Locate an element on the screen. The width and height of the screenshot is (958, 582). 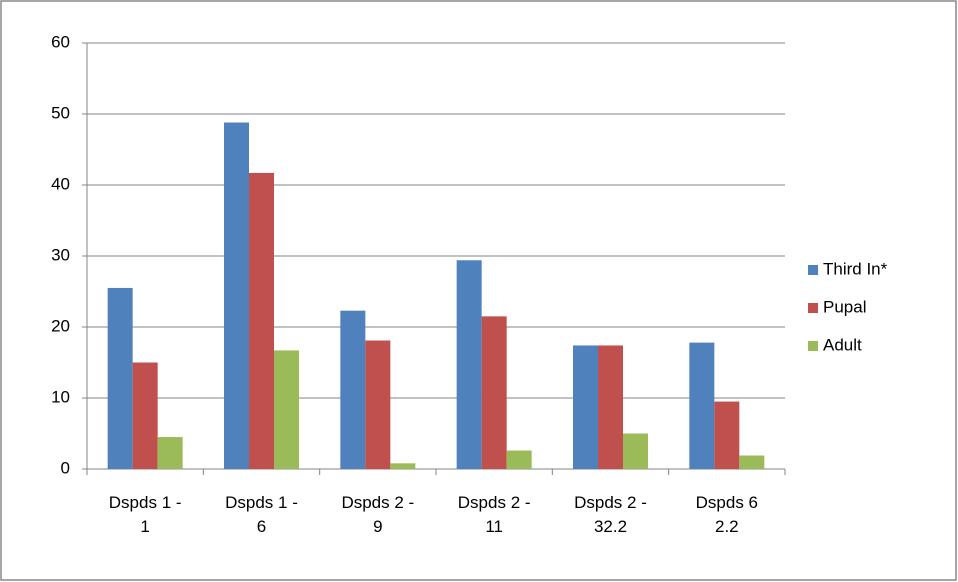
y-tick-label: 60 is located at coordinates (60, 41).